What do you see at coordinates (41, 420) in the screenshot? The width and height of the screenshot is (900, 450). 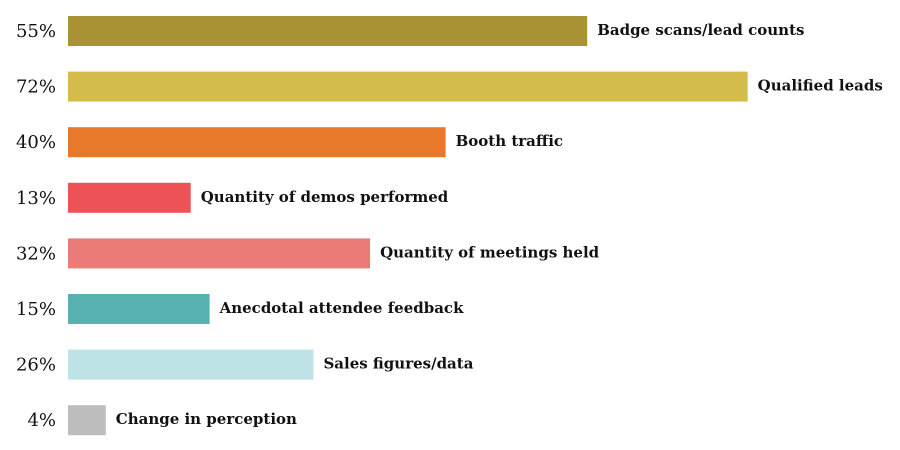 I see `value-label: 4%` at bounding box center [41, 420].